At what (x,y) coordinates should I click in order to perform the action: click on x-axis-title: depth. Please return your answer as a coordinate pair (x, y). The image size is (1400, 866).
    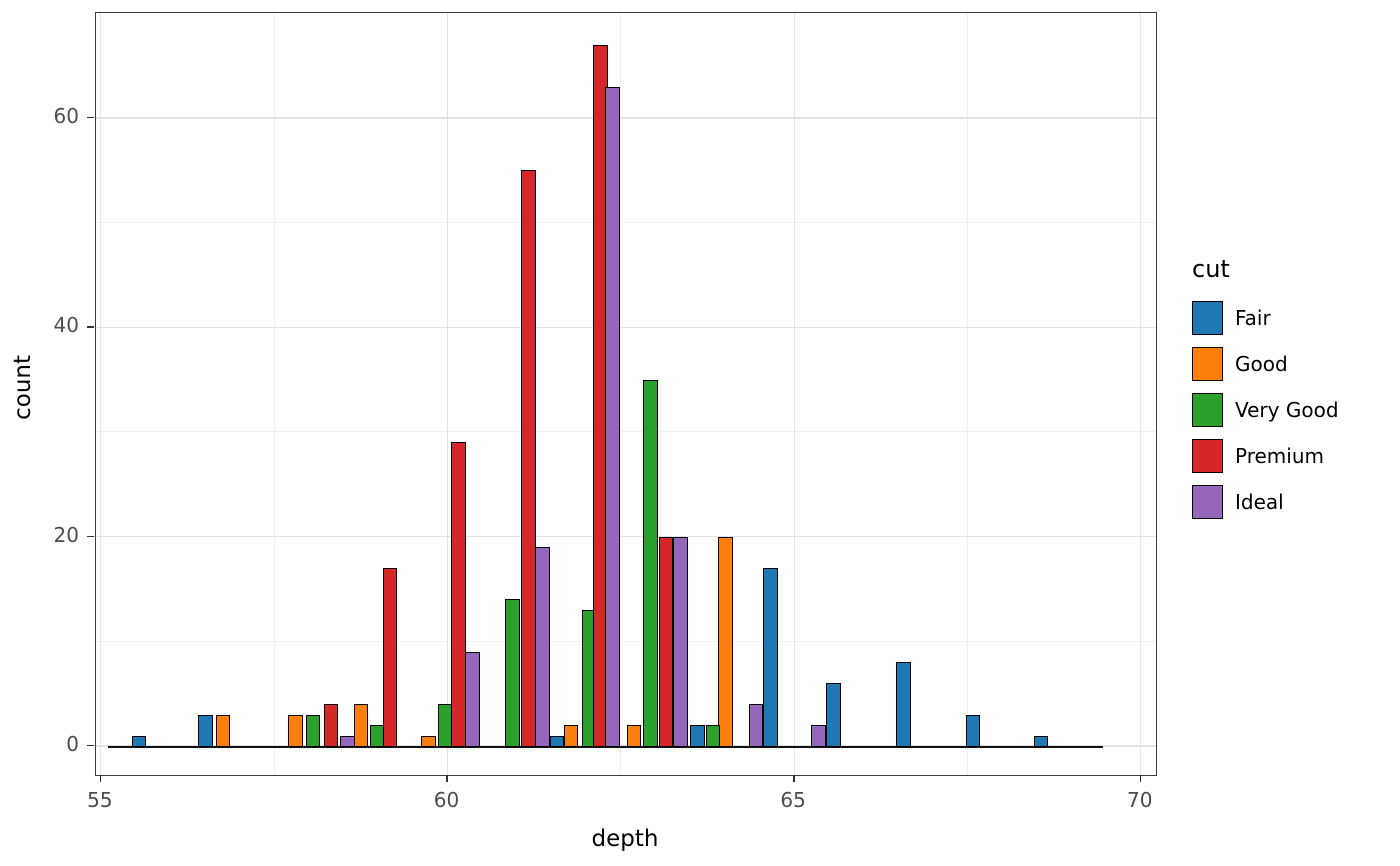
    Looking at the image, I should click on (625, 839).